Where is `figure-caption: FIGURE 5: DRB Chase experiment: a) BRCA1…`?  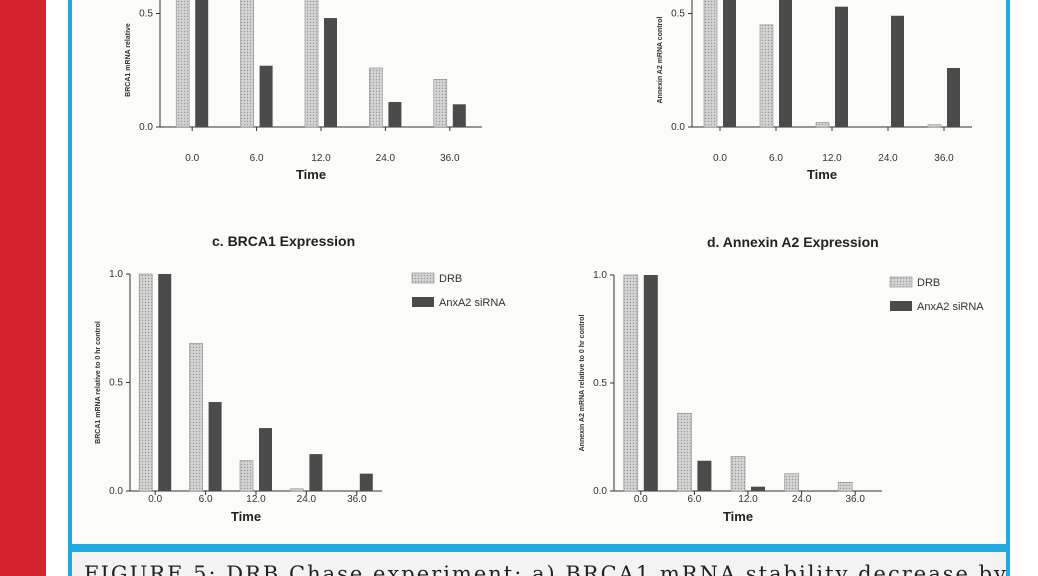 figure-caption: FIGURE 5: DRB Chase experiment: a) BRCA1… is located at coordinates (546, 569).